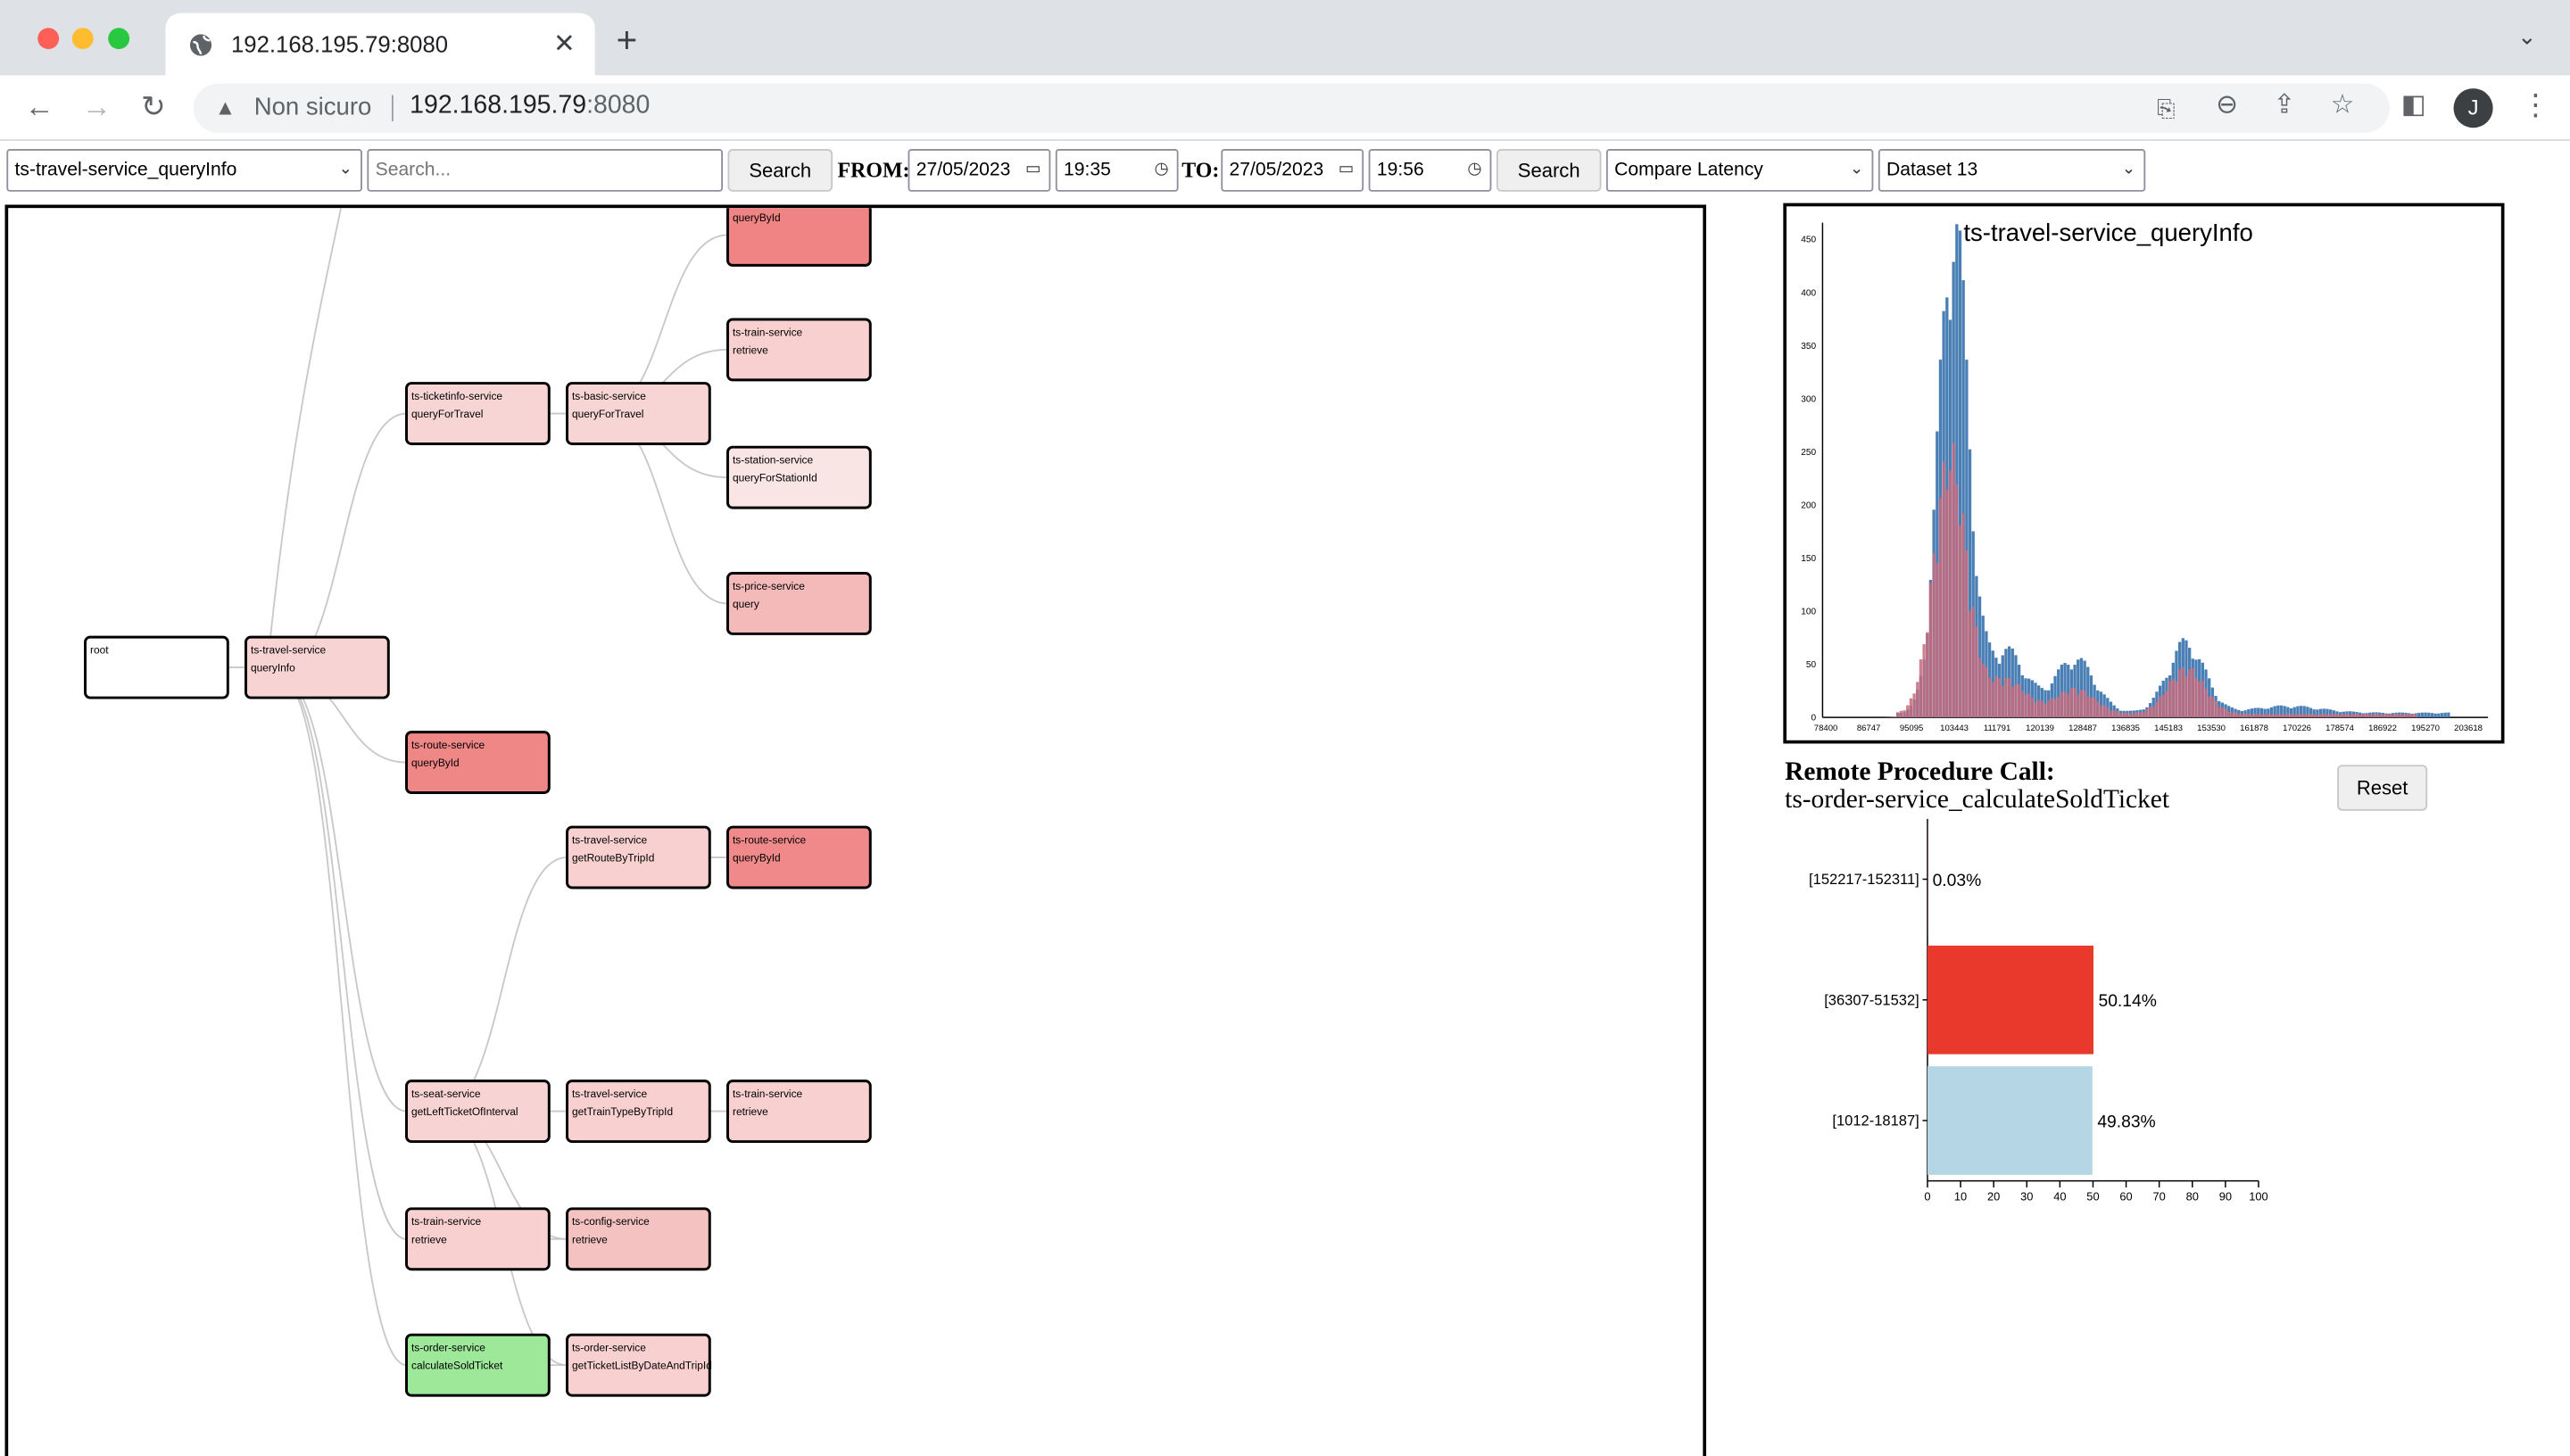 The height and width of the screenshot is (1456, 2570). What do you see at coordinates (478, 414) in the screenshot?
I see `graph-node-ticketinfo: ts-ticketinfo-service queryForTravel` at bounding box center [478, 414].